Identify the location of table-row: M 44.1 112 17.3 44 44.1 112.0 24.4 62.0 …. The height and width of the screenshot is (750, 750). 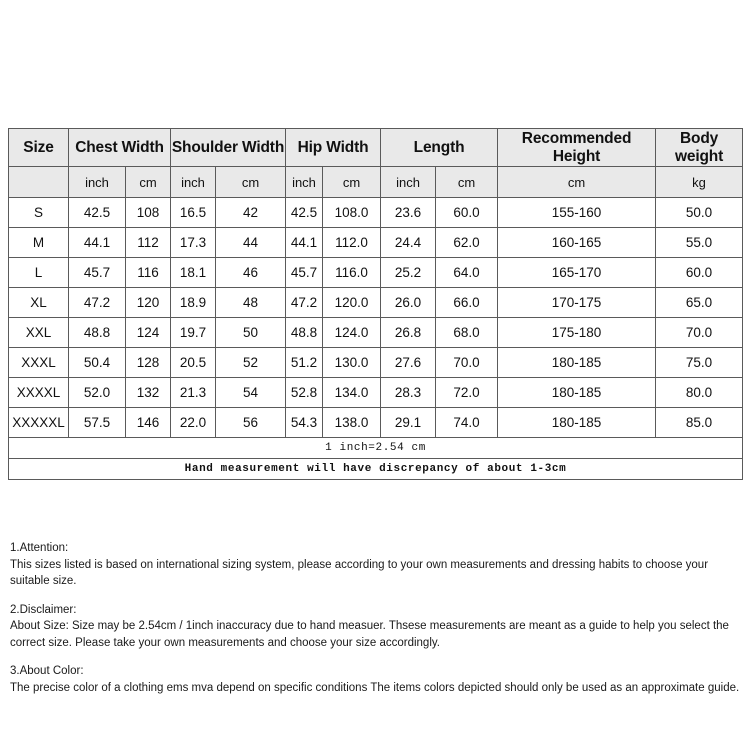
(376, 242).